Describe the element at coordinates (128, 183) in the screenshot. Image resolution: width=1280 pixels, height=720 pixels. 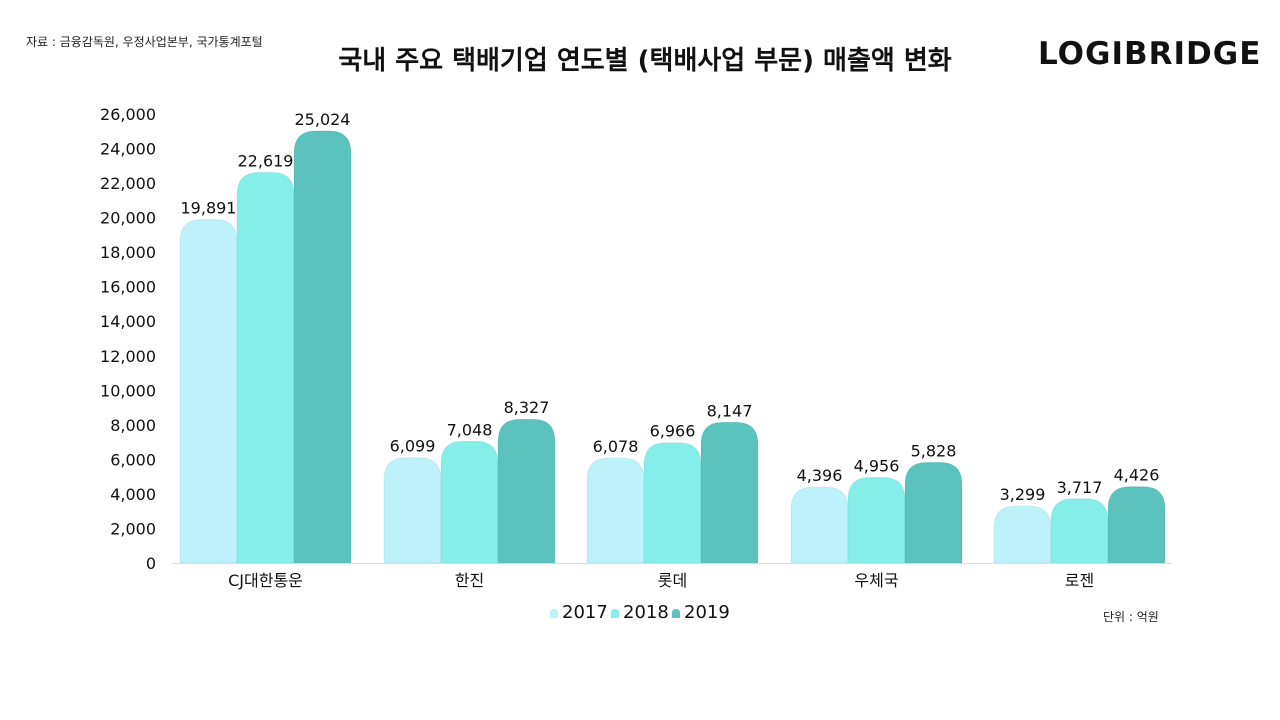
I see `y-tick-label: 22,000` at that location.